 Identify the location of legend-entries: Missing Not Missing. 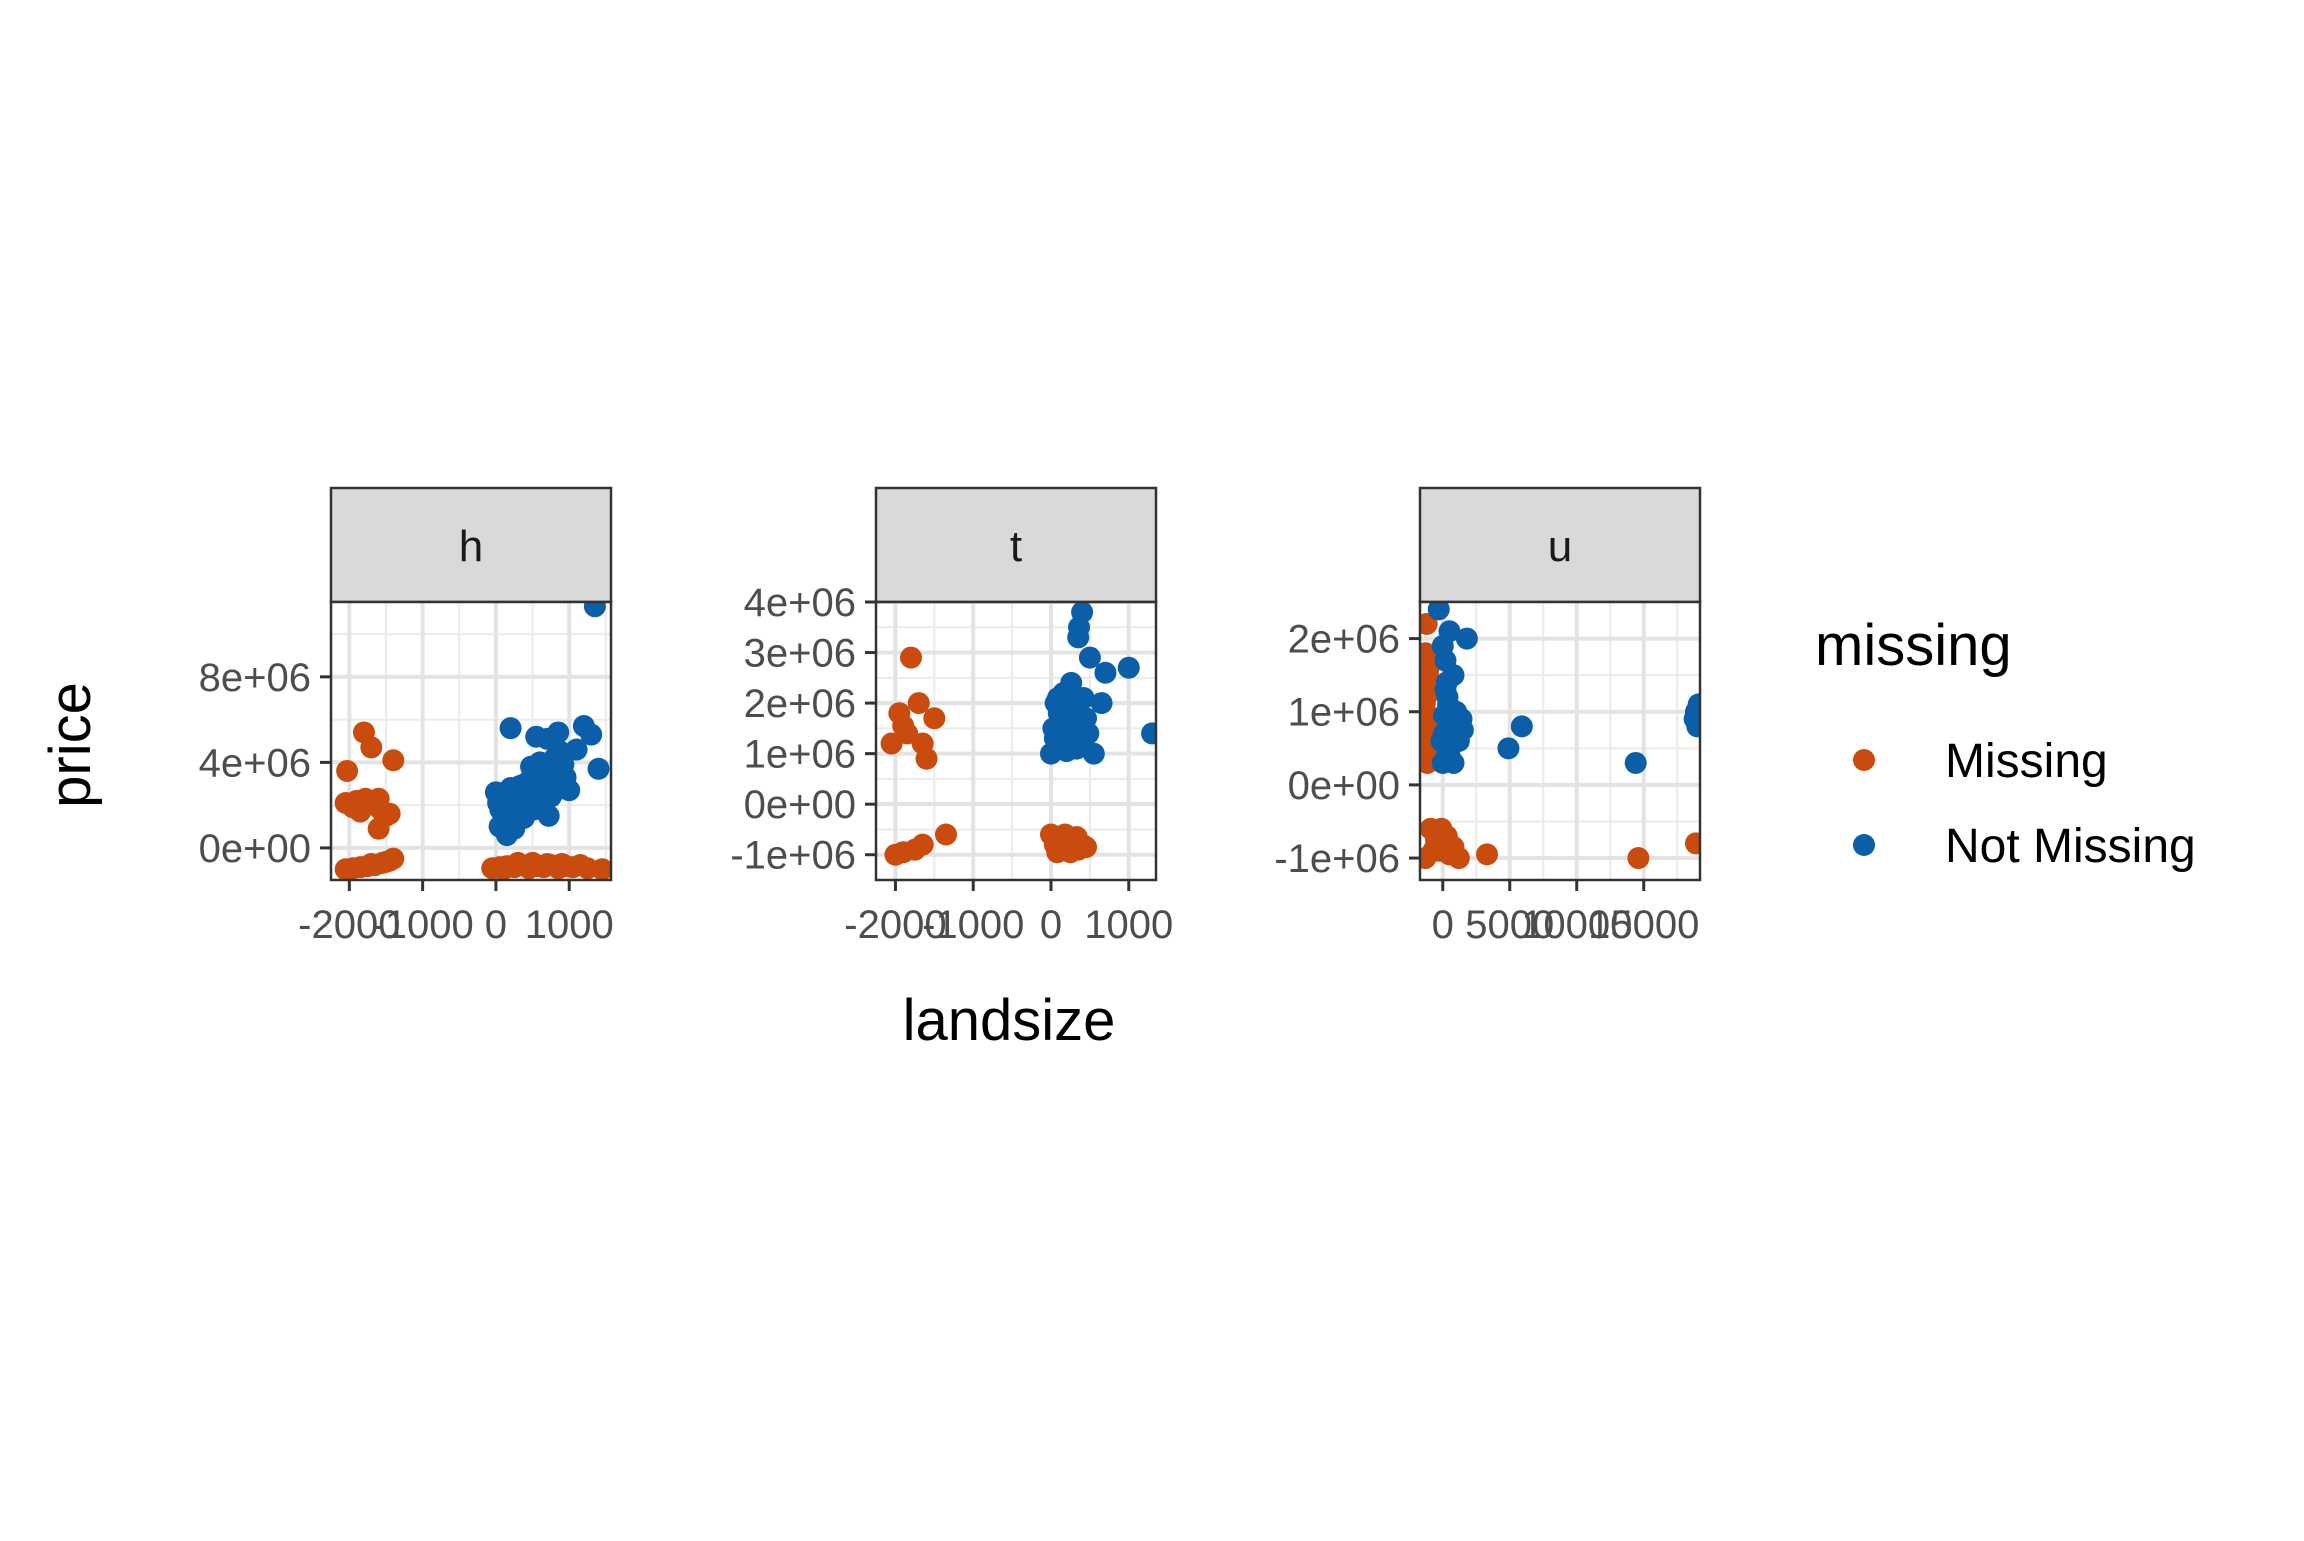
(2024, 804).